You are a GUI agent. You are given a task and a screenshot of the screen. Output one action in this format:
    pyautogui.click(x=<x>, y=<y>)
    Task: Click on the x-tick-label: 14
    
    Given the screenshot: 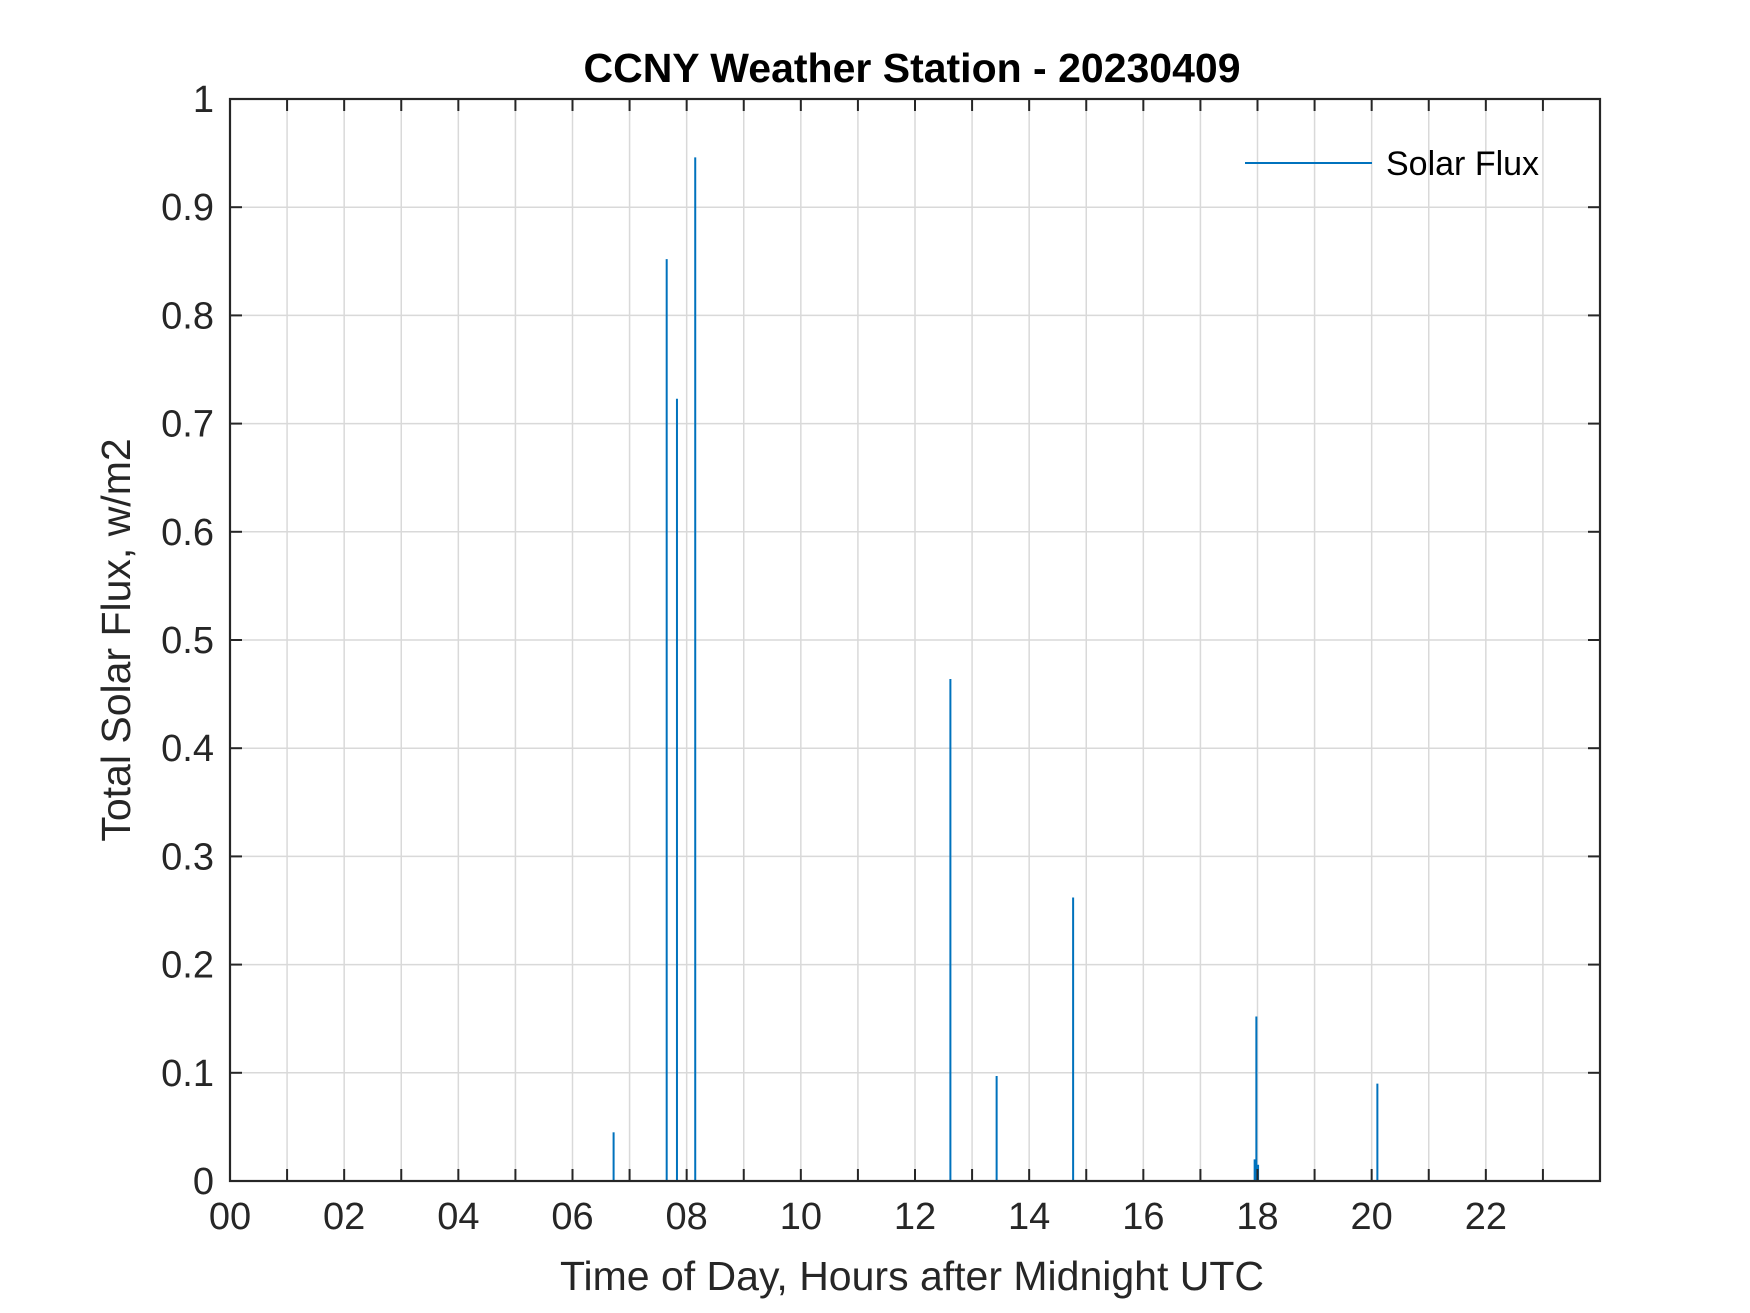 What is the action you would take?
    pyautogui.click(x=1029, y=1217)
    